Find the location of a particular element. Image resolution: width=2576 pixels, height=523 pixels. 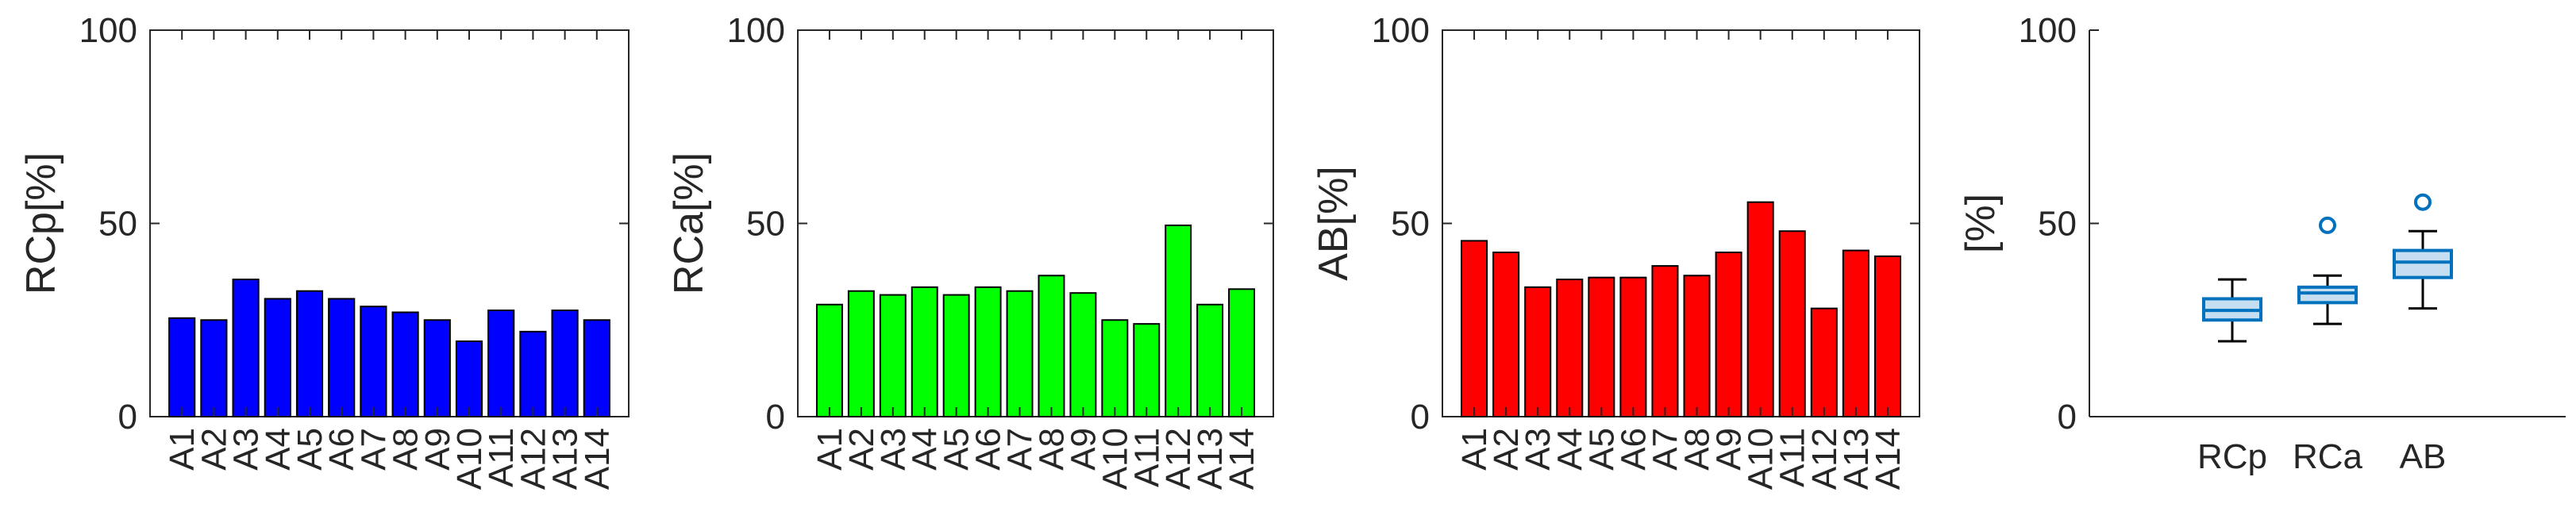

x-tick-label: RCa is located at coordinates (2328, 456).